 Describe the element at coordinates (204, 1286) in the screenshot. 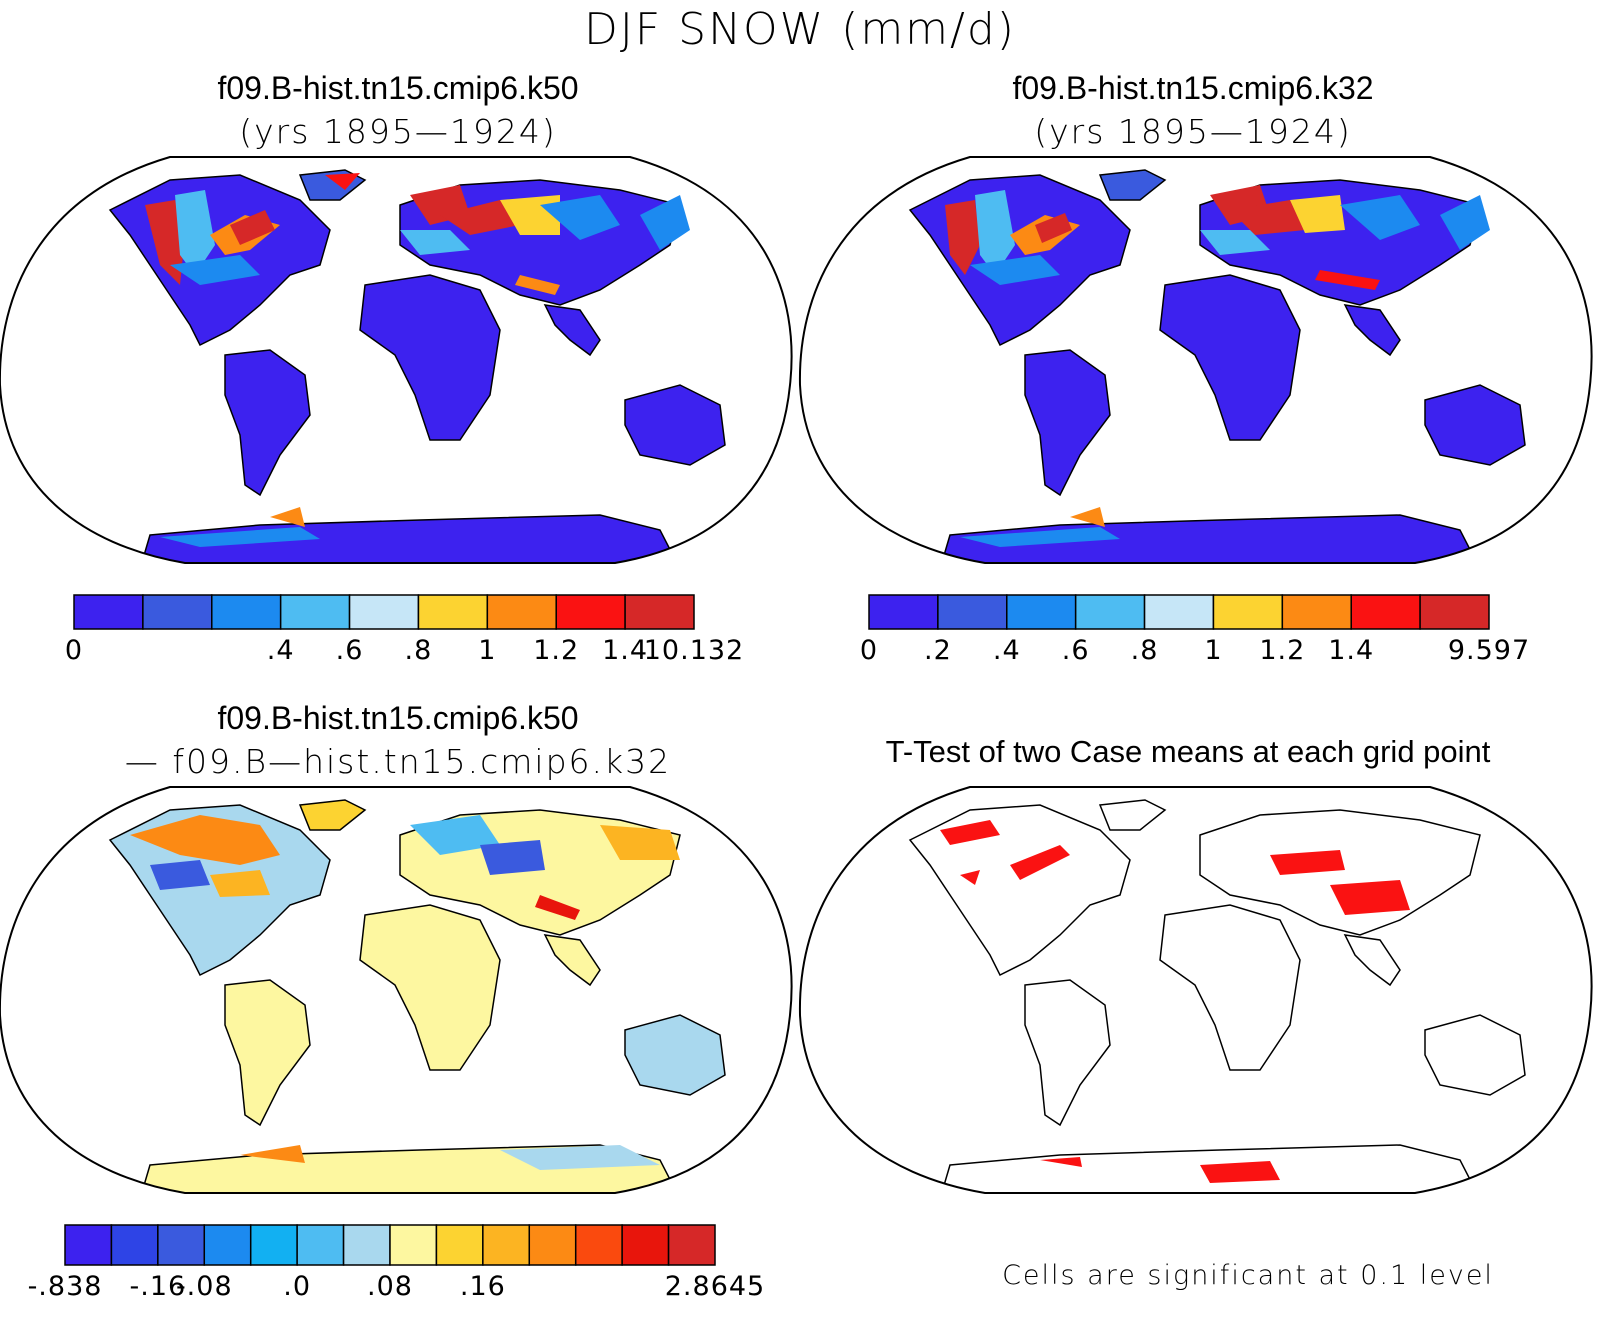

I see `colorbar-diff-tick-label: -.08` at that location.